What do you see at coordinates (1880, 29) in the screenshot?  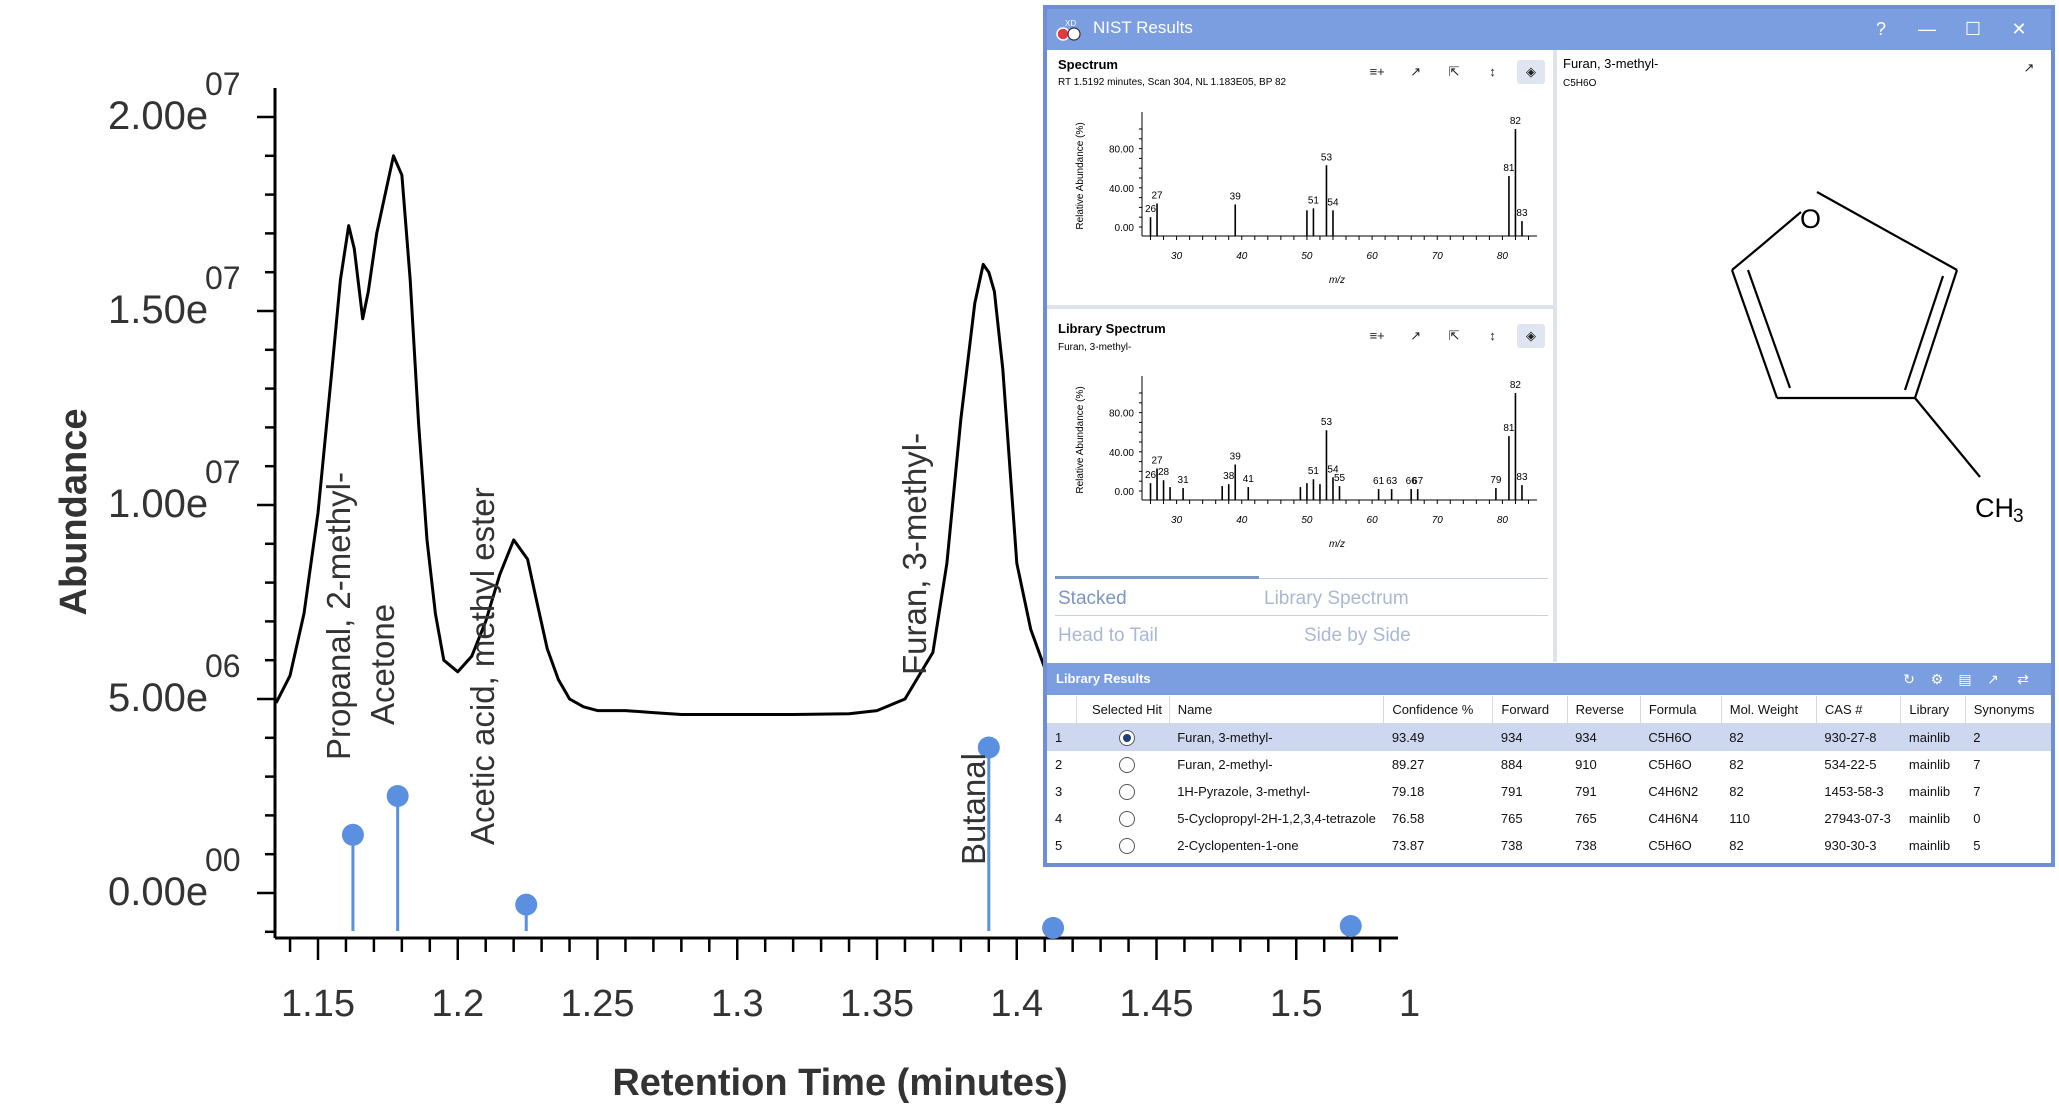 I see `help-button: ?` at bounding box center [1880, 29].